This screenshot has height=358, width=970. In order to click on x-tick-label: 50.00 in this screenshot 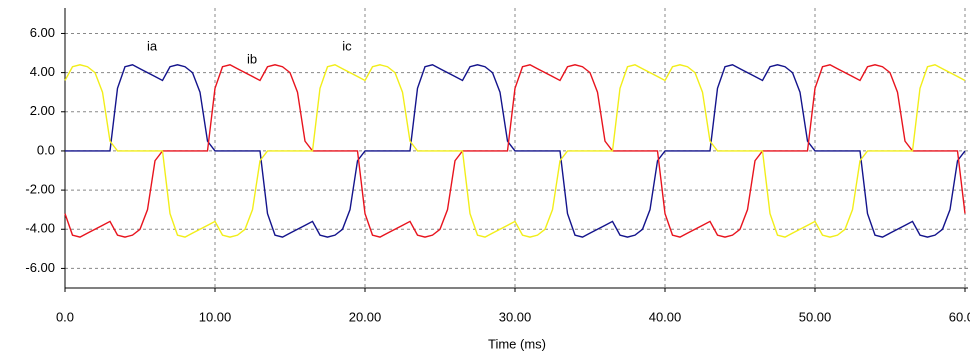, I will do `click(815, 316)`.